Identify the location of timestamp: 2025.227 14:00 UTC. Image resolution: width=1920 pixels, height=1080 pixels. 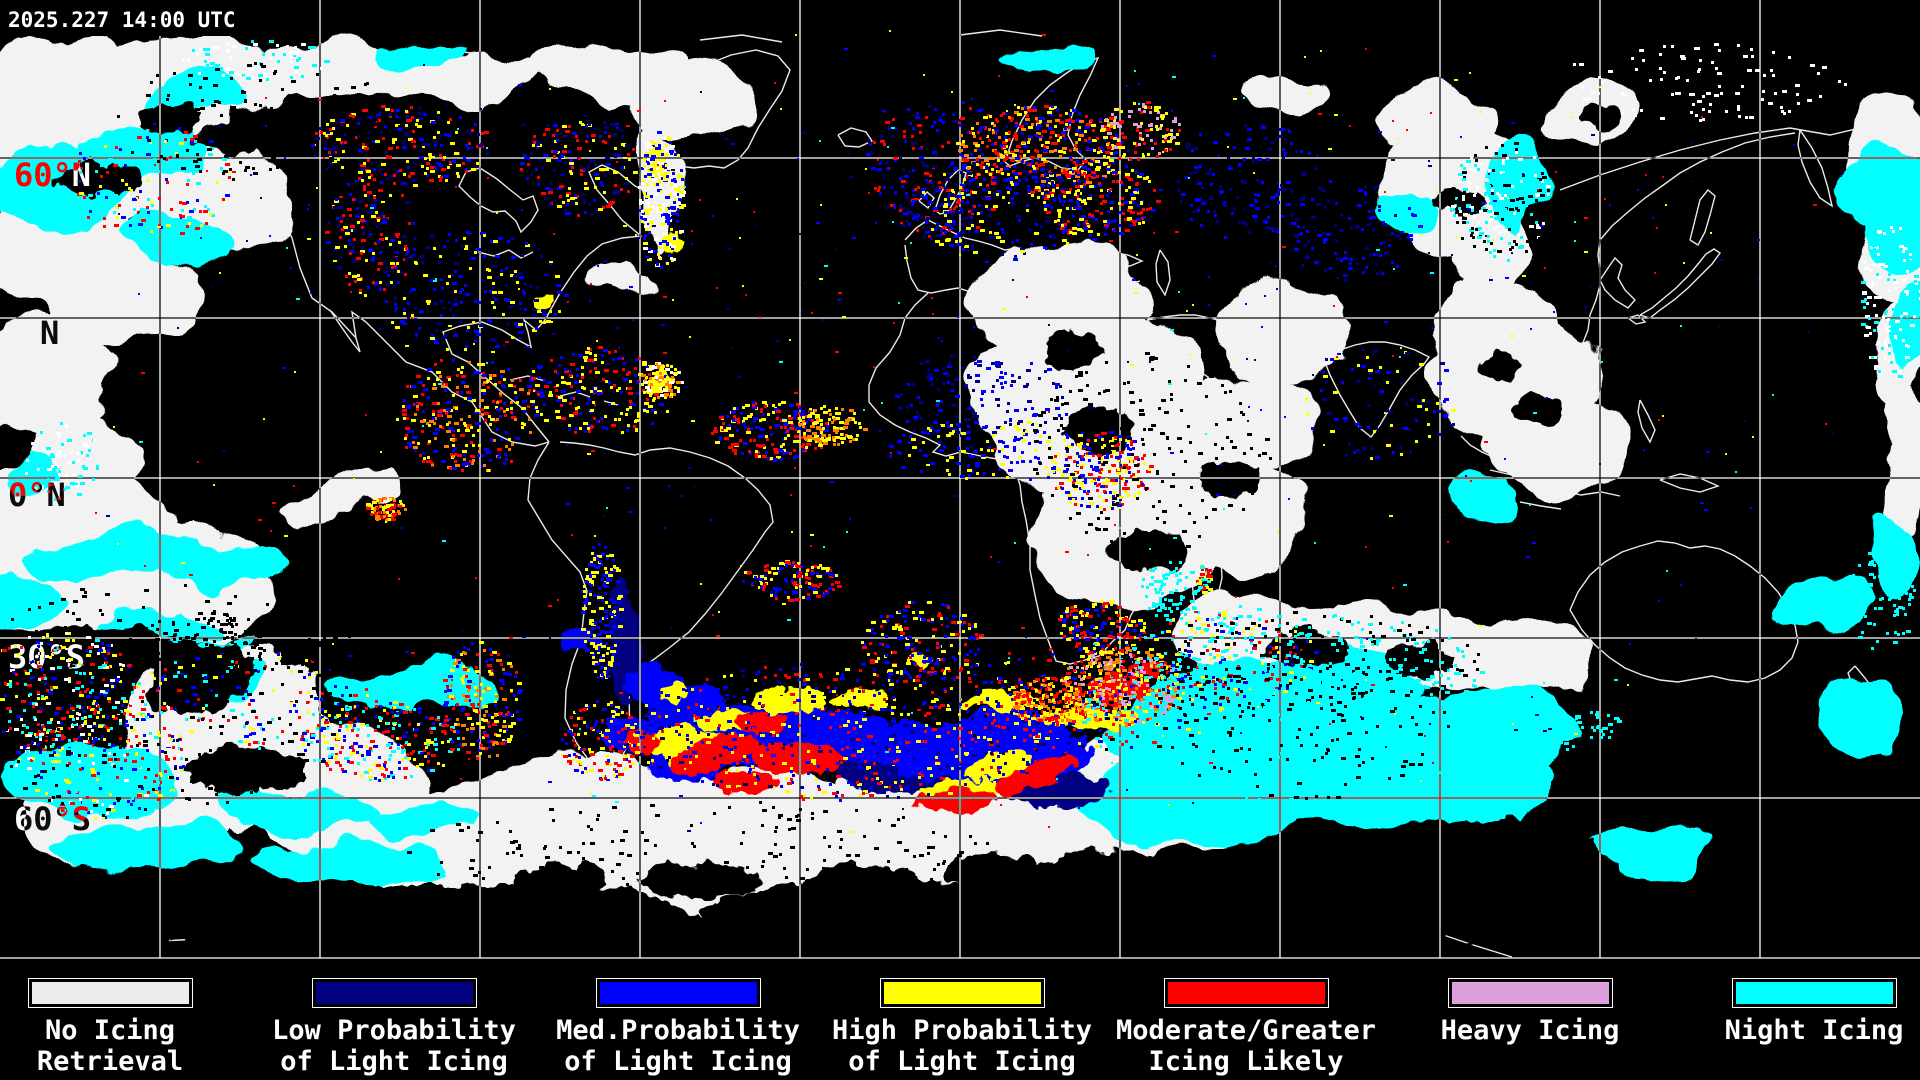
(122, 20).